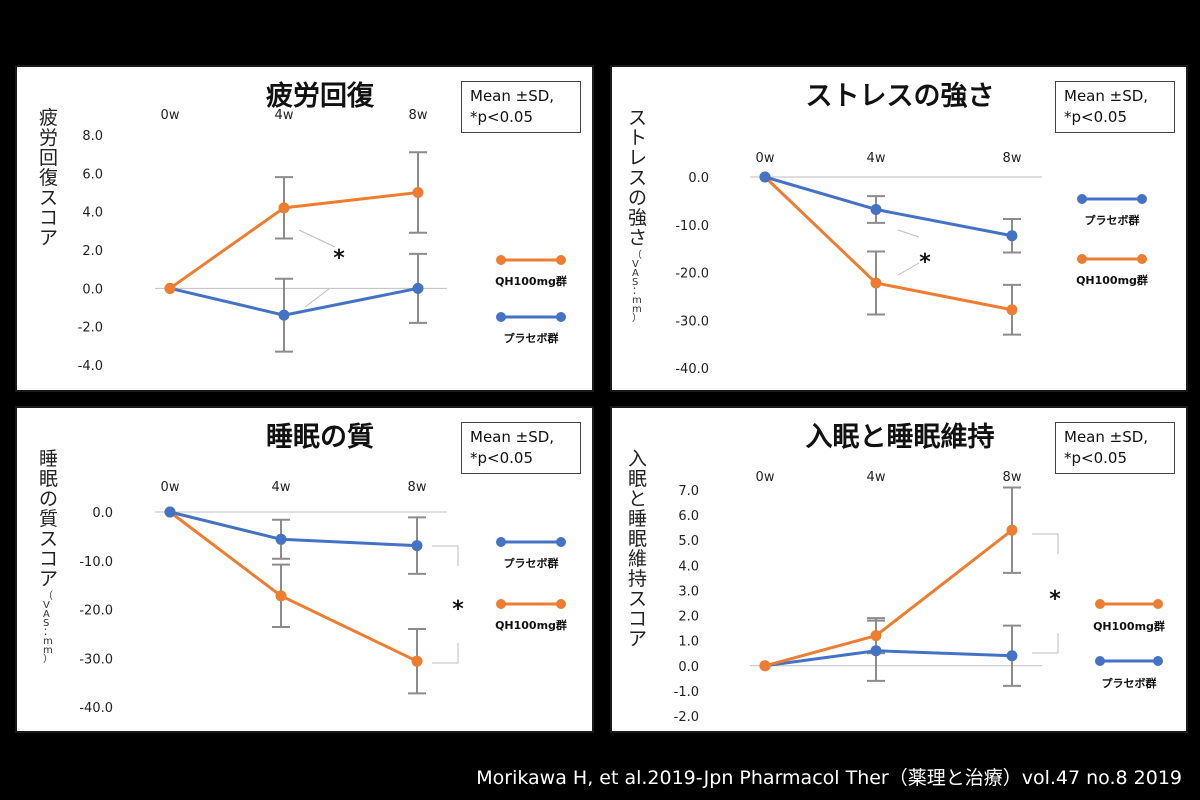 The width and height of the screenshot is (1200, 800). I want to click on y-axis-unit-char: V, so click(635, 264).